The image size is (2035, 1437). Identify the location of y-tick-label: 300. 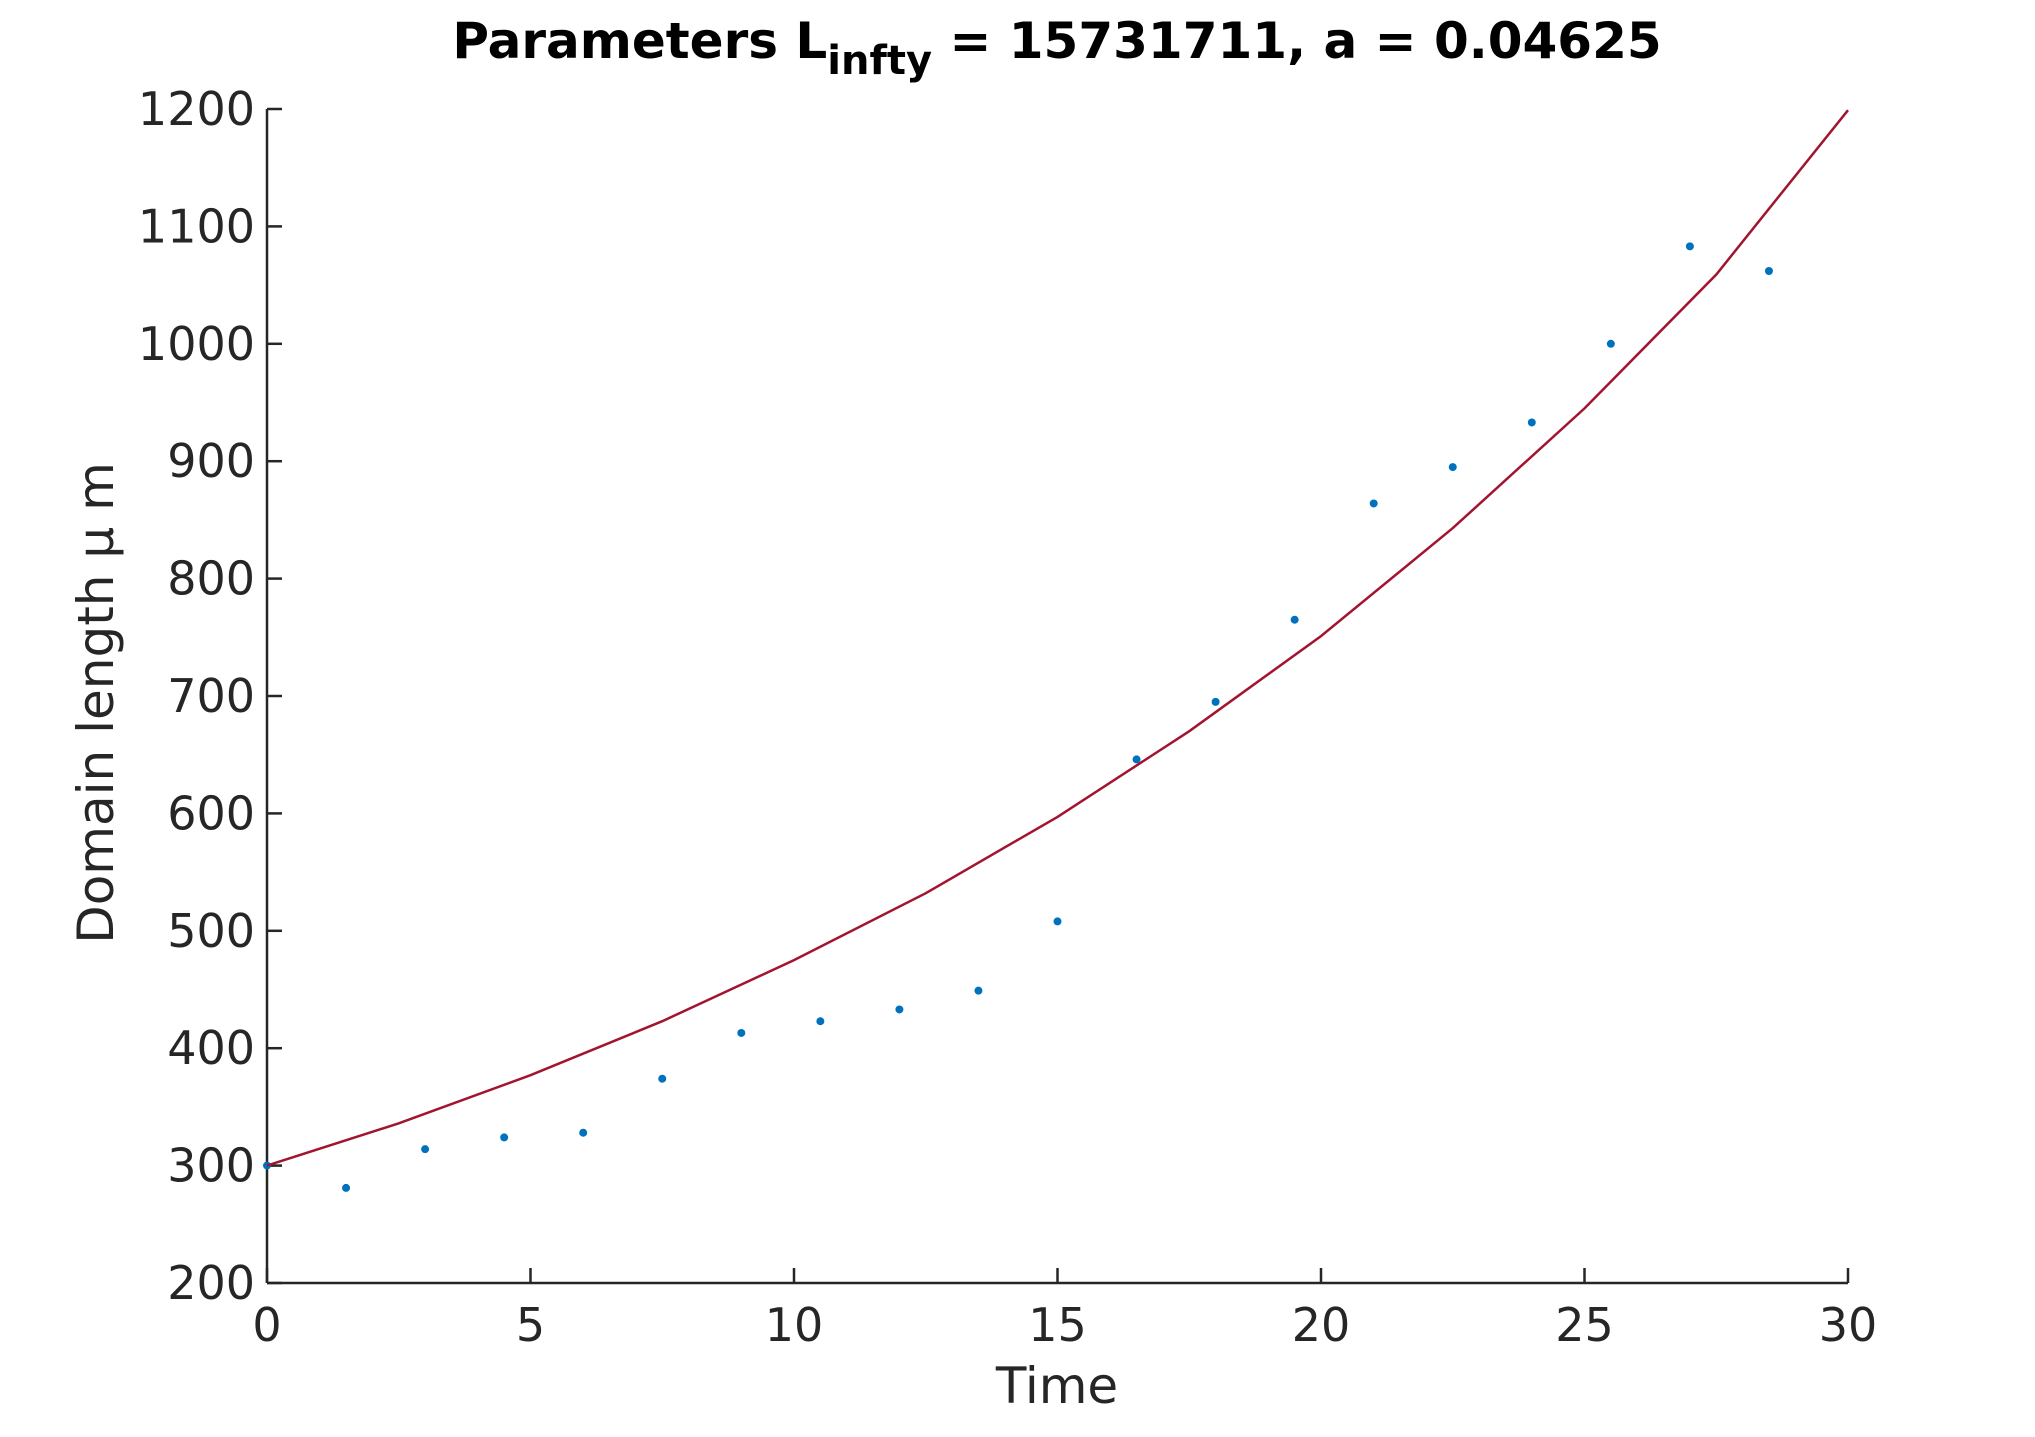
(211, 1166).